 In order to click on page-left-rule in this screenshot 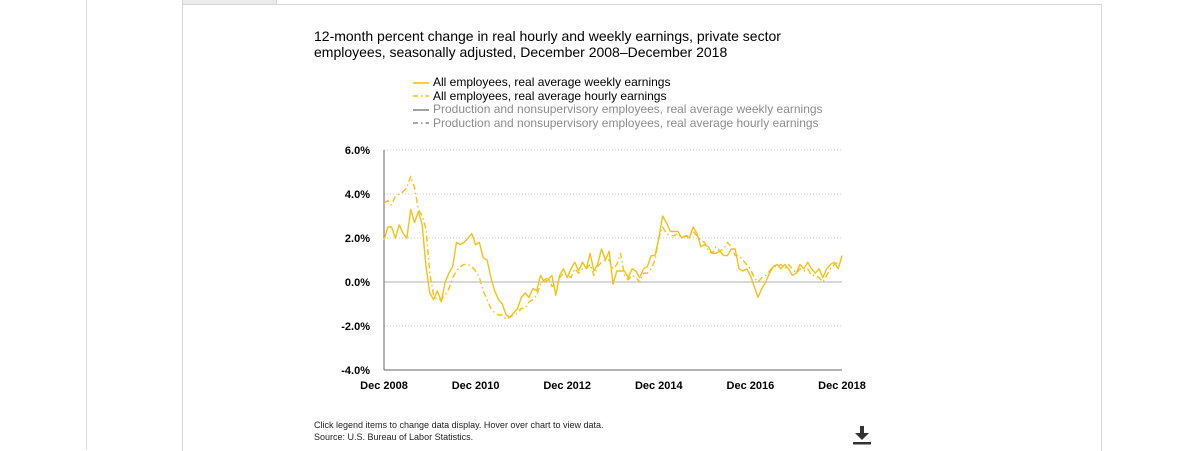, I will do `click(86, 225)`.